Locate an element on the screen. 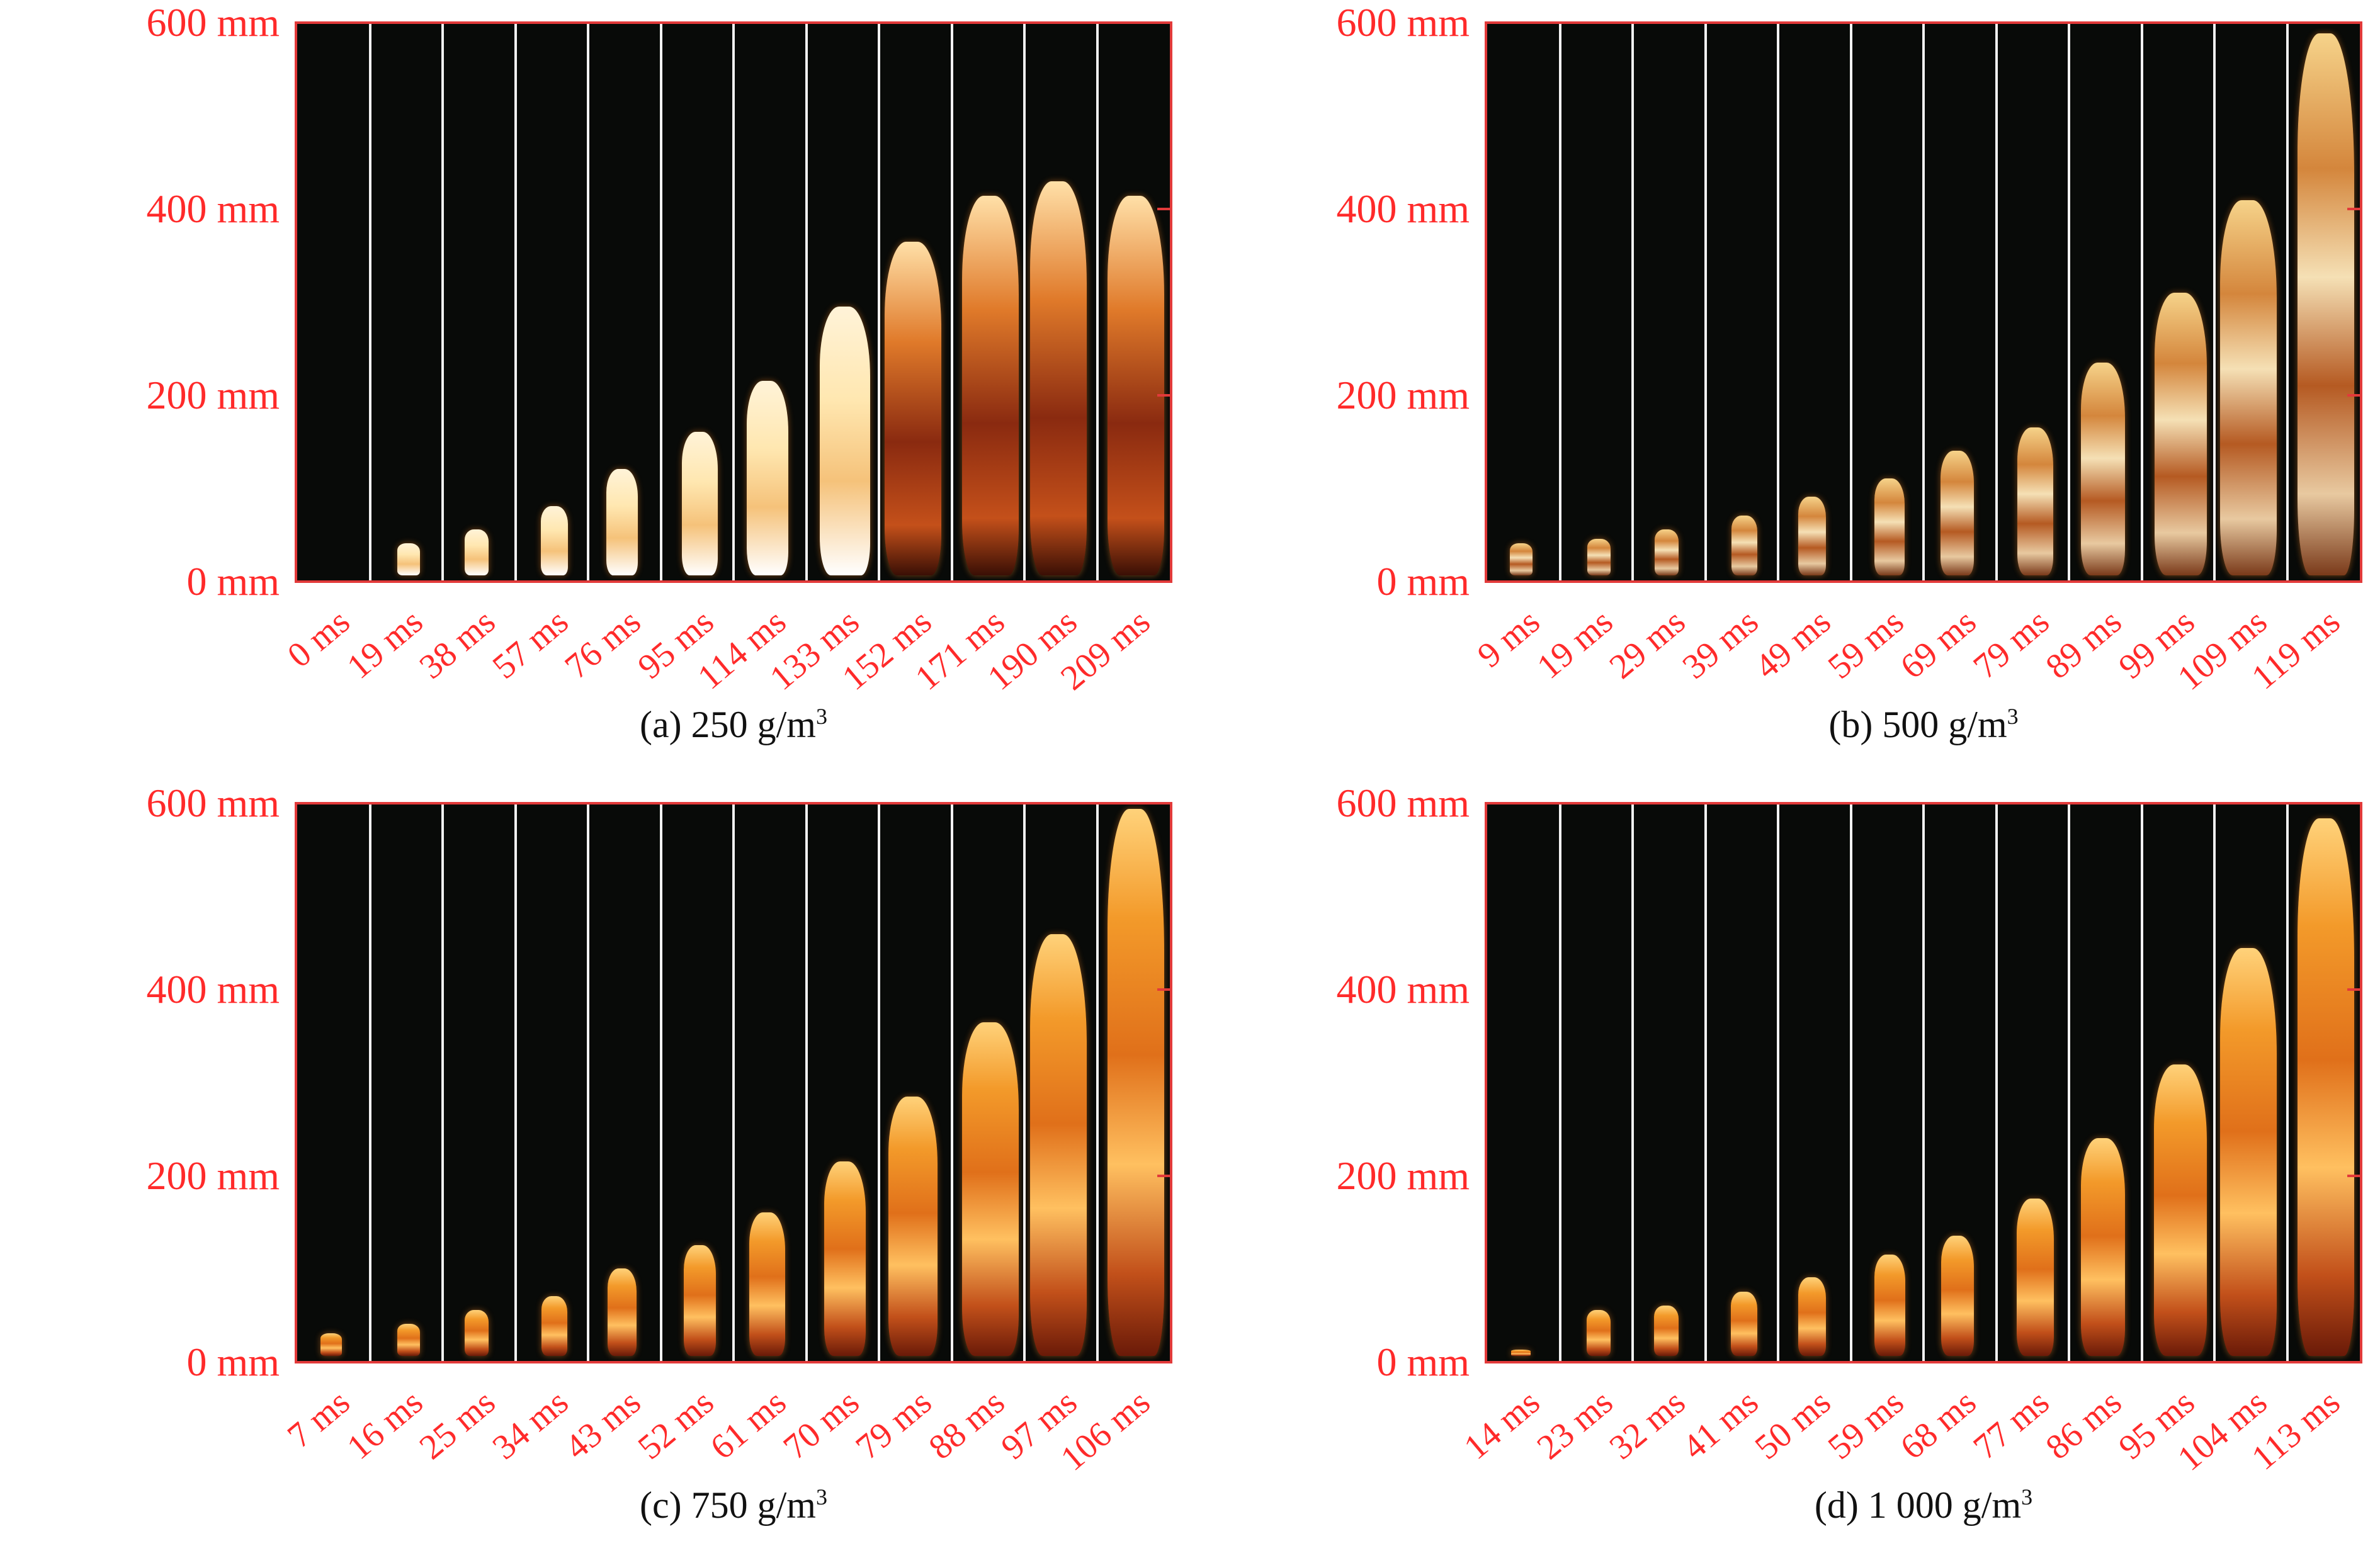  x-axis-time-label: 23 ms is located at coordinates (1575, 1424).